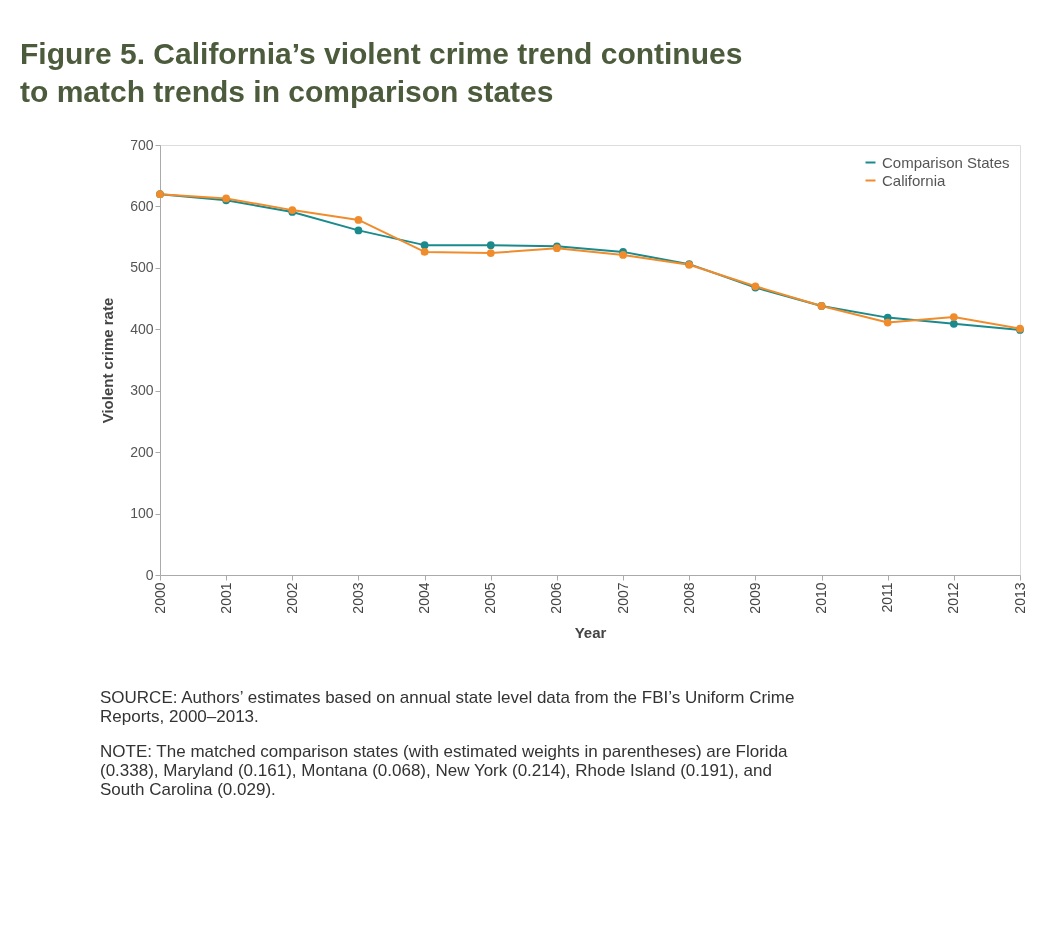 Image resolution: width=1058 pixels, height=945 pixels. What do you see at coordinates (444, 770) in the screenshot?
I see `text: NOTE: The matched comparison states (with estimated weights in parentheses) are Florida (0.338), Maryland (0.161), Montana (0.068), New York (0.214), Rhode Island (0.191), and South Carolina (0.029).` at bounding box center [444, 770].